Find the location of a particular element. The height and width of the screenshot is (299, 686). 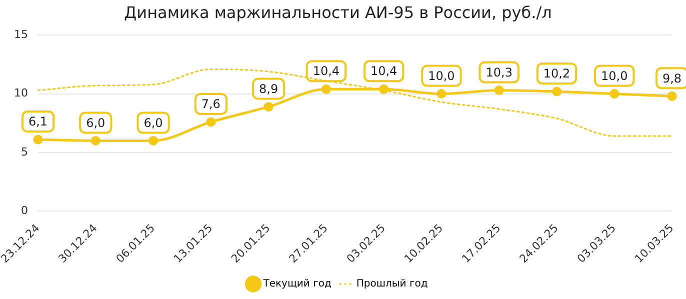

chart-title: Динамика маржинальности АИ-95 в России, руб./л is located at coordinates (338, 12).